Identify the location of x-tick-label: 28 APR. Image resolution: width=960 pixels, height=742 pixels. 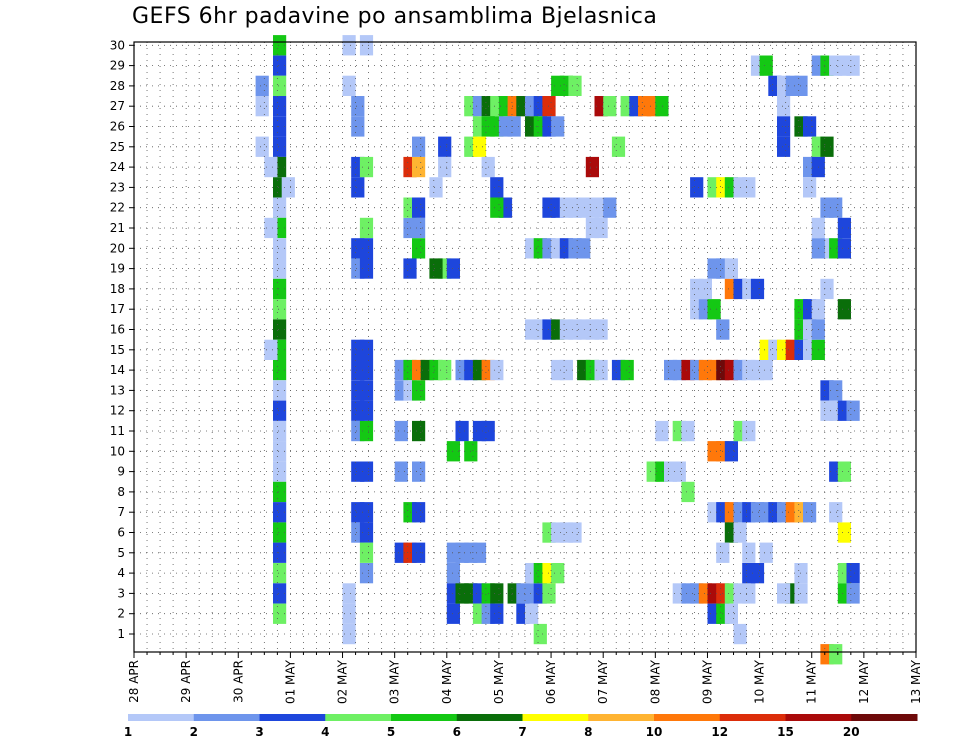
(134, 681).